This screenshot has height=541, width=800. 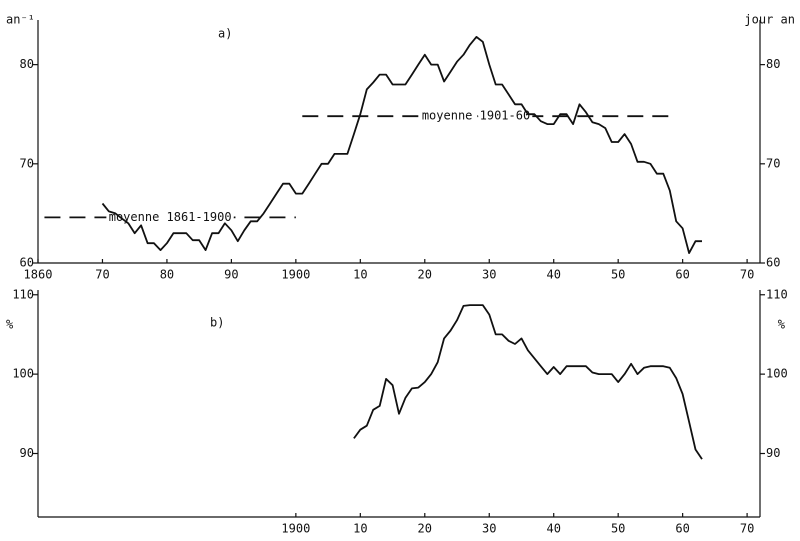 I want to click on reference-label: moyenne 1901-60, so click(x=476, y=116).